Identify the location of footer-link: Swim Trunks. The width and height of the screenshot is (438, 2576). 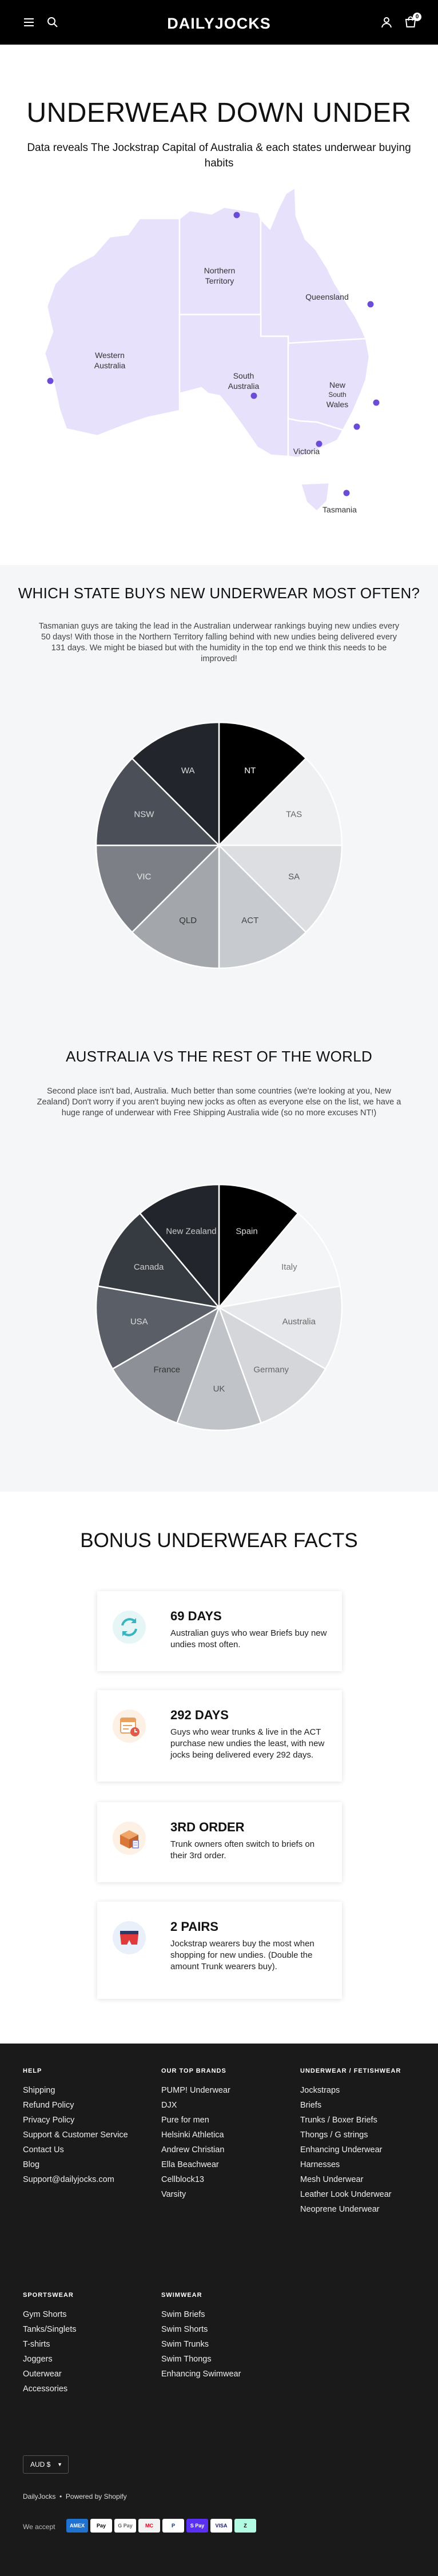
(185, 2344).